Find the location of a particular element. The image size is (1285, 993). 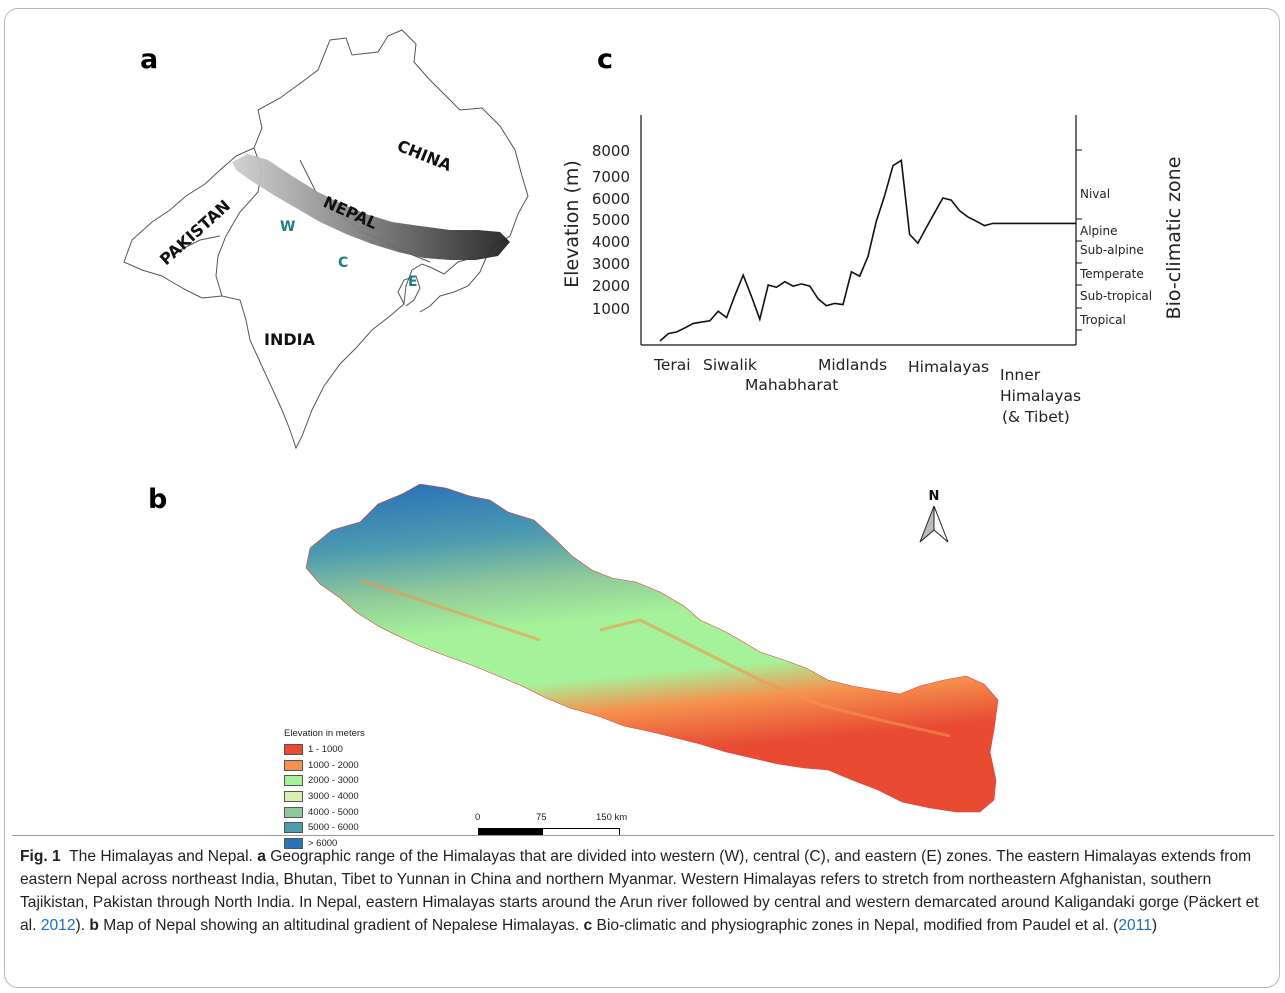

caption-lead: The Himalayas and Nepal. is located at coordinates (161, 856).